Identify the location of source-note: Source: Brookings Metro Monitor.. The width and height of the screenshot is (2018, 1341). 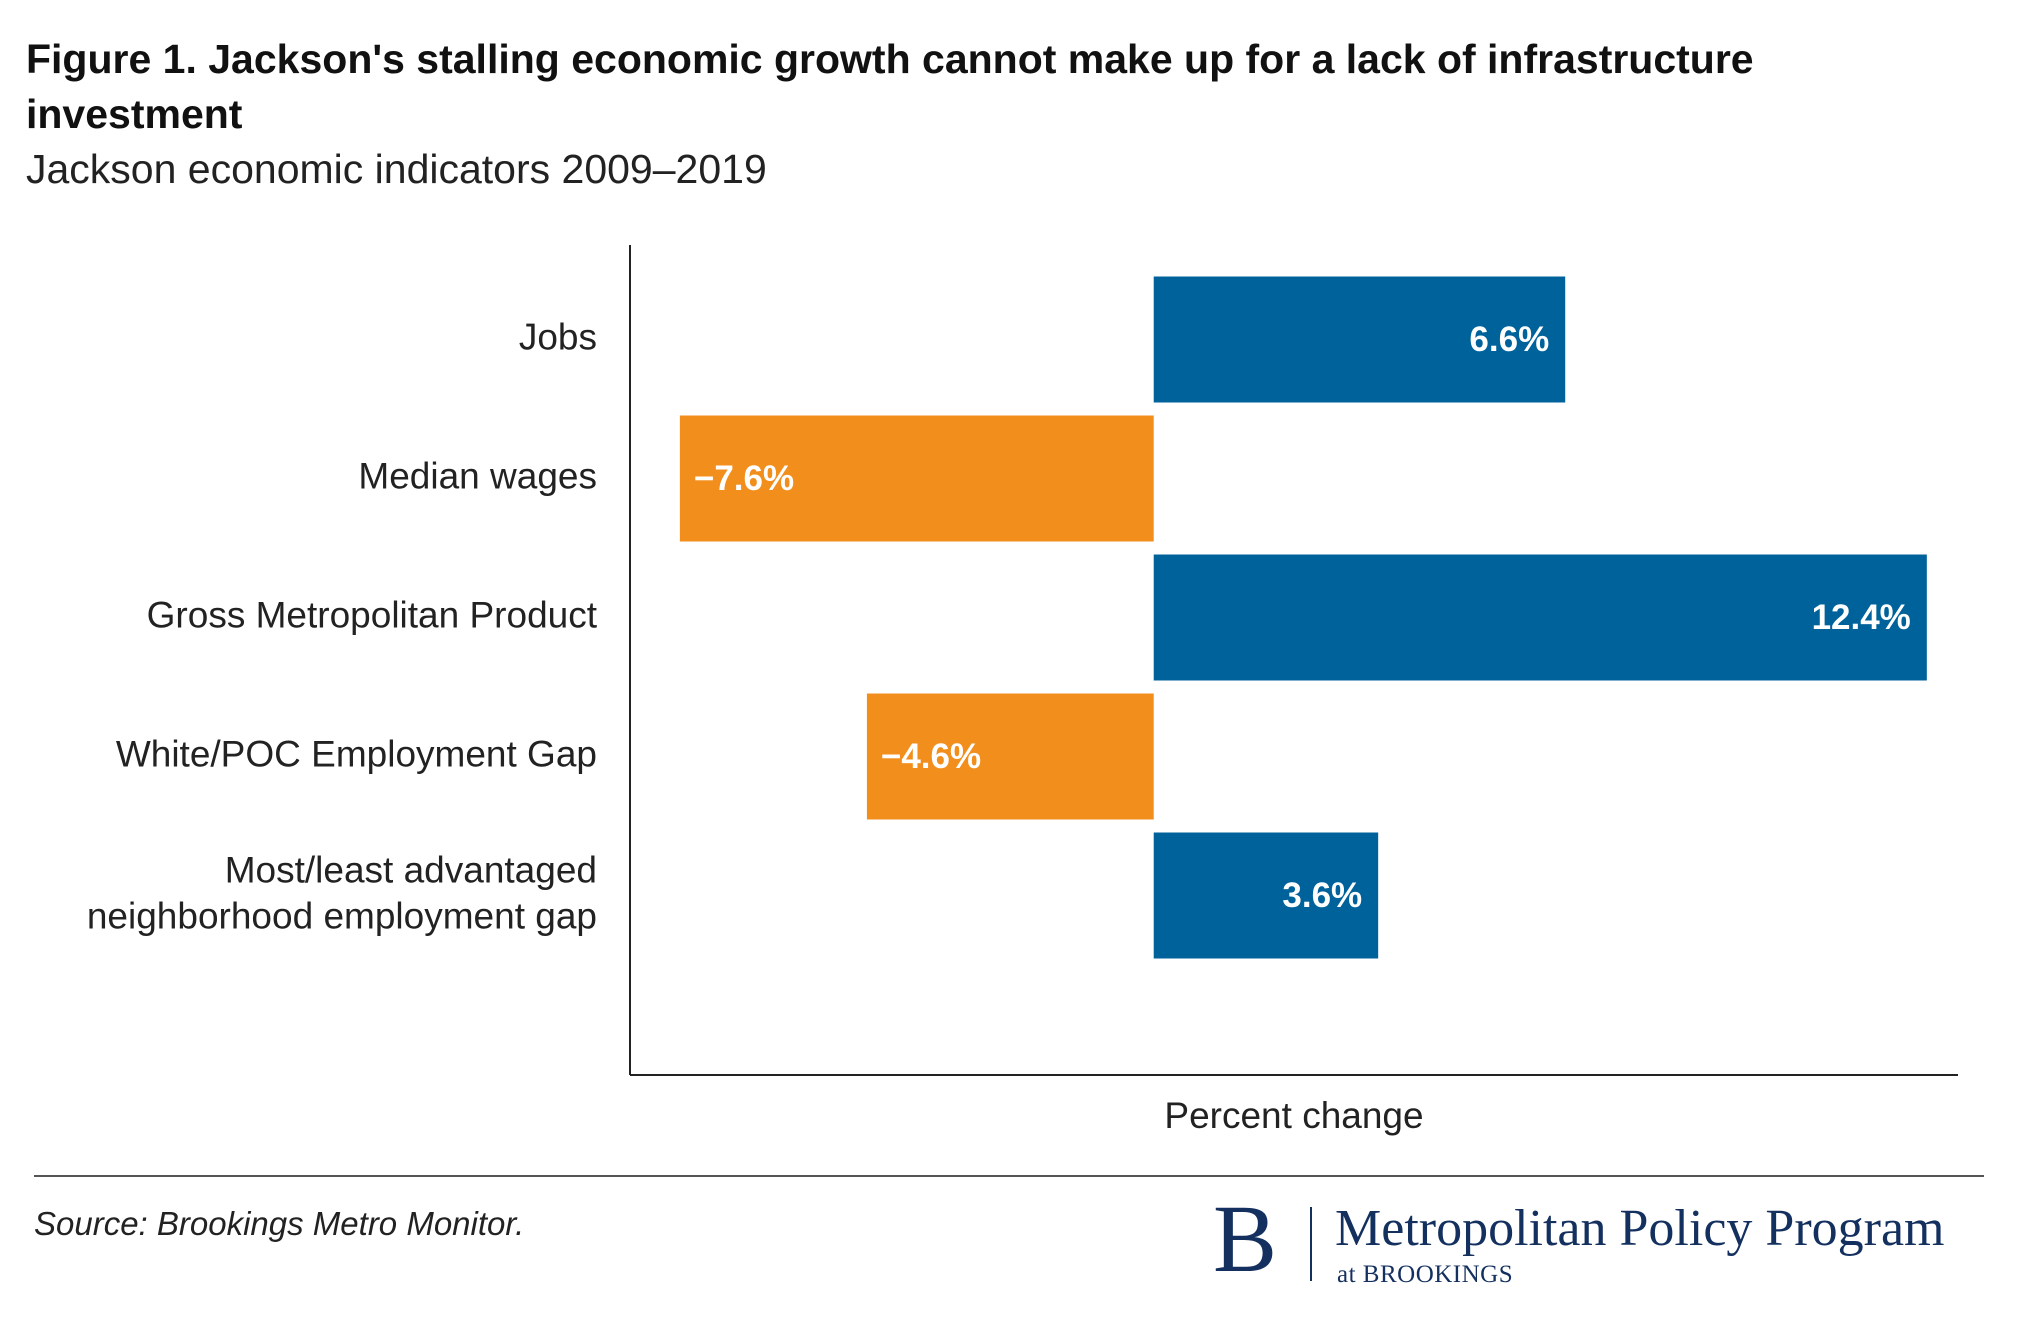
(279, 1223).